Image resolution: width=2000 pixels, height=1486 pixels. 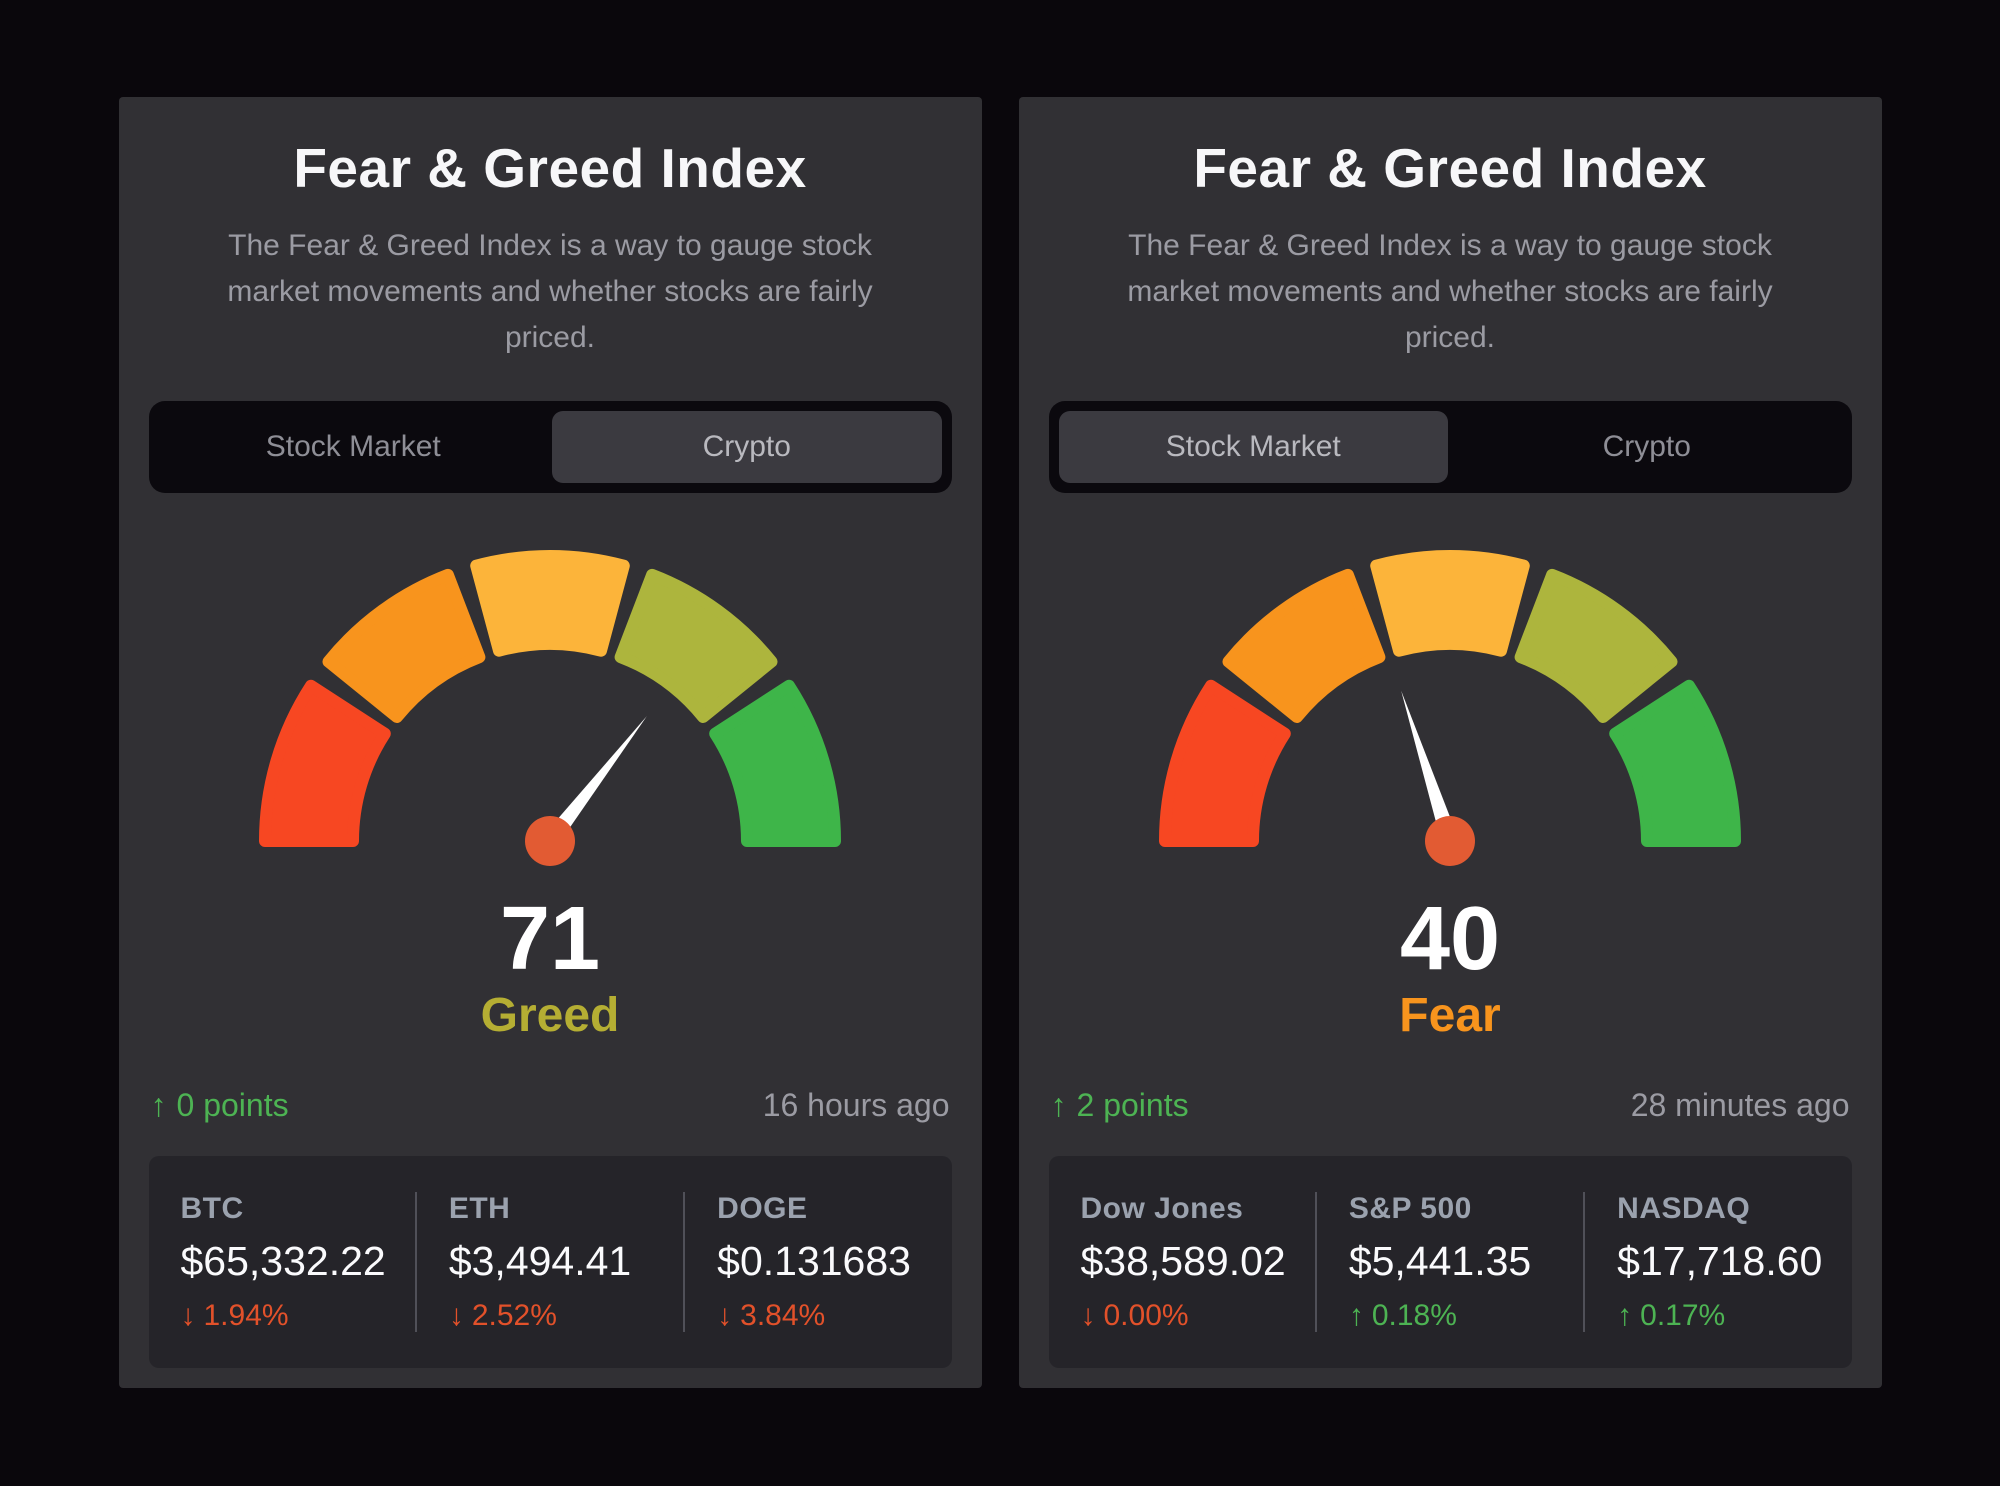 I want to click on points-change: ↑ 0 points, so click(x=220, y=1105).